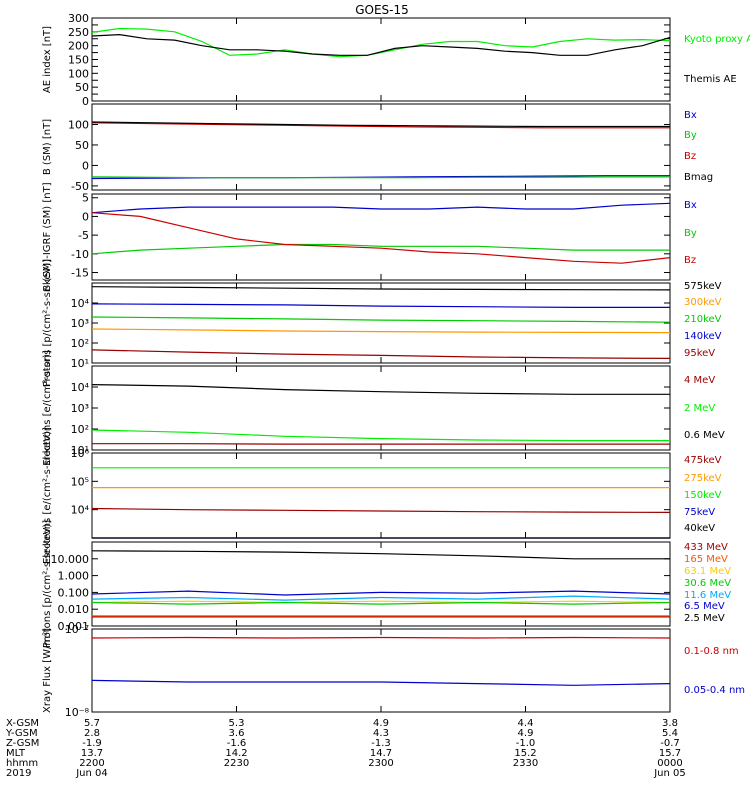 This screenshot has height=800, width=750. What do you see at coordinates (670, 743) in the screenshot?
I see `x-axis-value: -0.7` at bounding box center [670, 743].